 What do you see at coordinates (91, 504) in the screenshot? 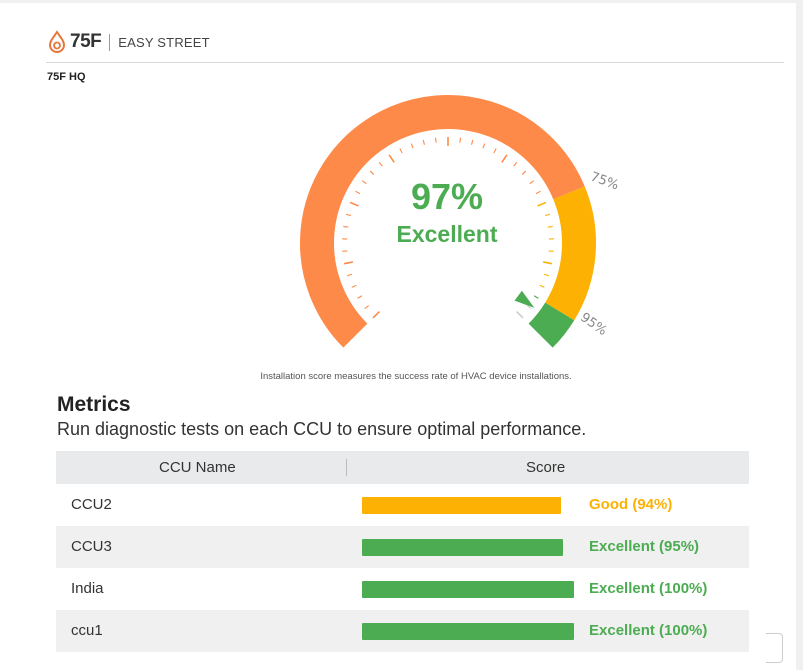
I see `ccu-name: CCU2` at bounding box center [91, 504].